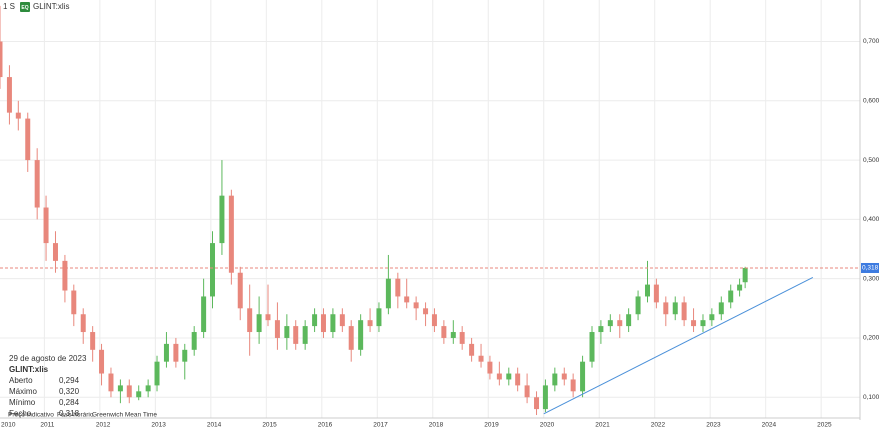 The width and height of the screenshot is (880, 435). Describe the element at coordinates (47, 425) in the screenshot. I see `x-tick-label: 2011` at that location.